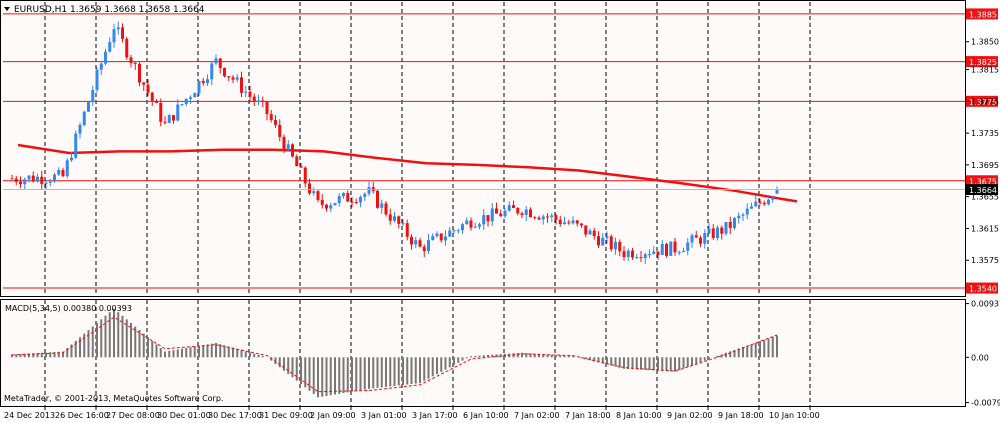 The image size is (1000, 423). Describe the element at coordinates (82, 415) in the screenshot. I see `x-tick-label: 26 Dec 16:00` at that location.